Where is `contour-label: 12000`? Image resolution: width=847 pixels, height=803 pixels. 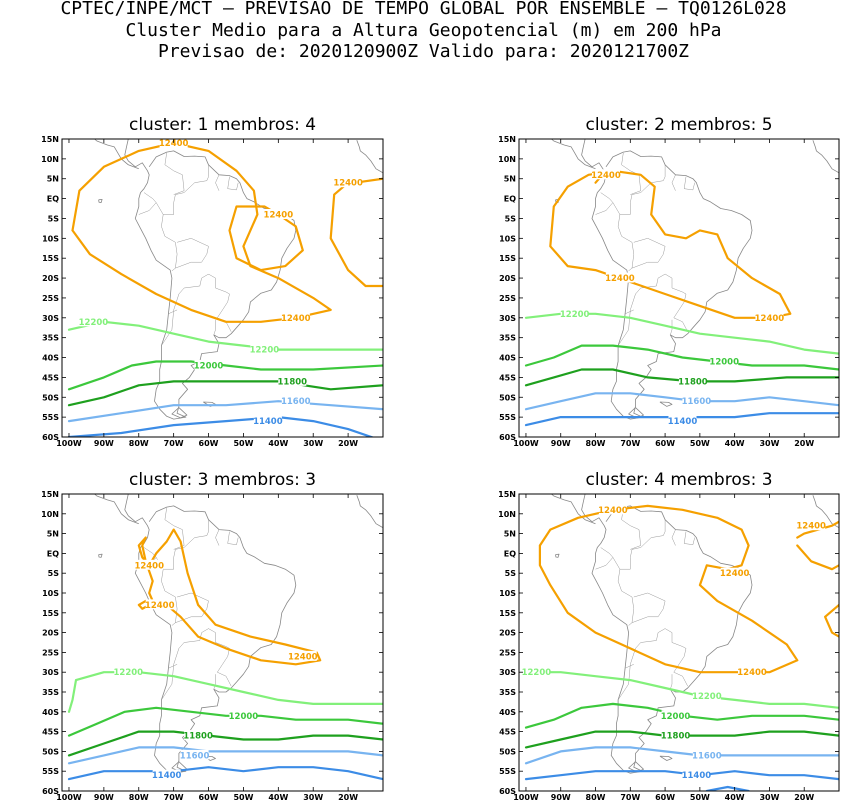
contour-label: 12000 is located at coordinates (244, 717).